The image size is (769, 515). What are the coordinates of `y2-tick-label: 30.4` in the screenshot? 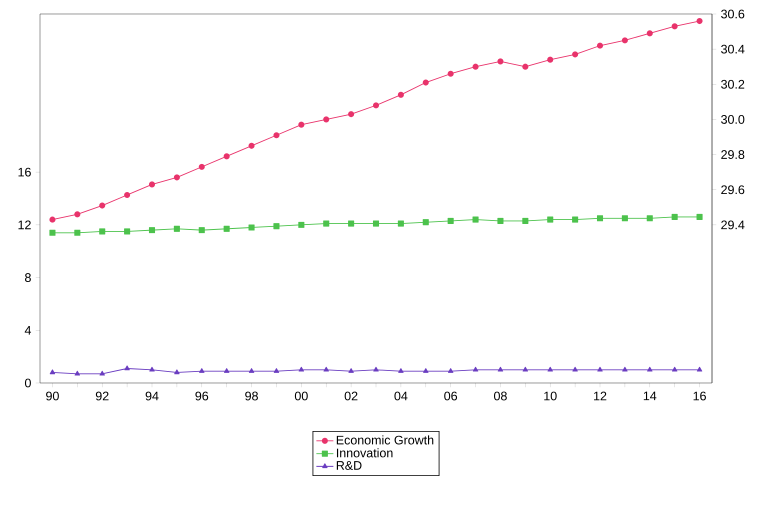 It's located at (732, 49).